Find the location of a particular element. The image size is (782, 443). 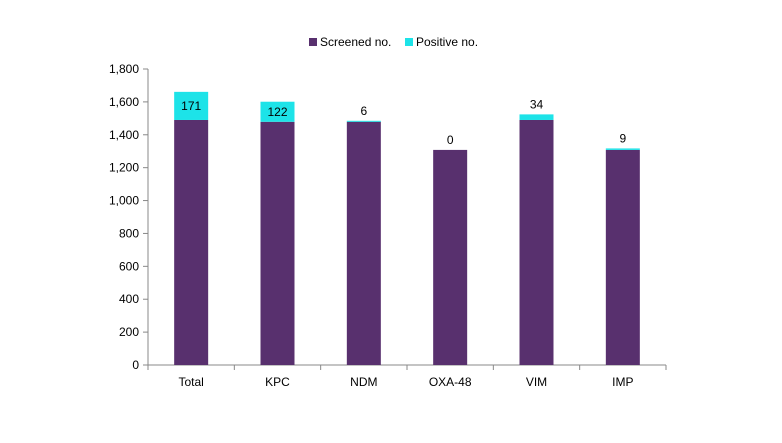

data-labels: 171 122 6 0 34 9 is located at coordinates (403, 122).